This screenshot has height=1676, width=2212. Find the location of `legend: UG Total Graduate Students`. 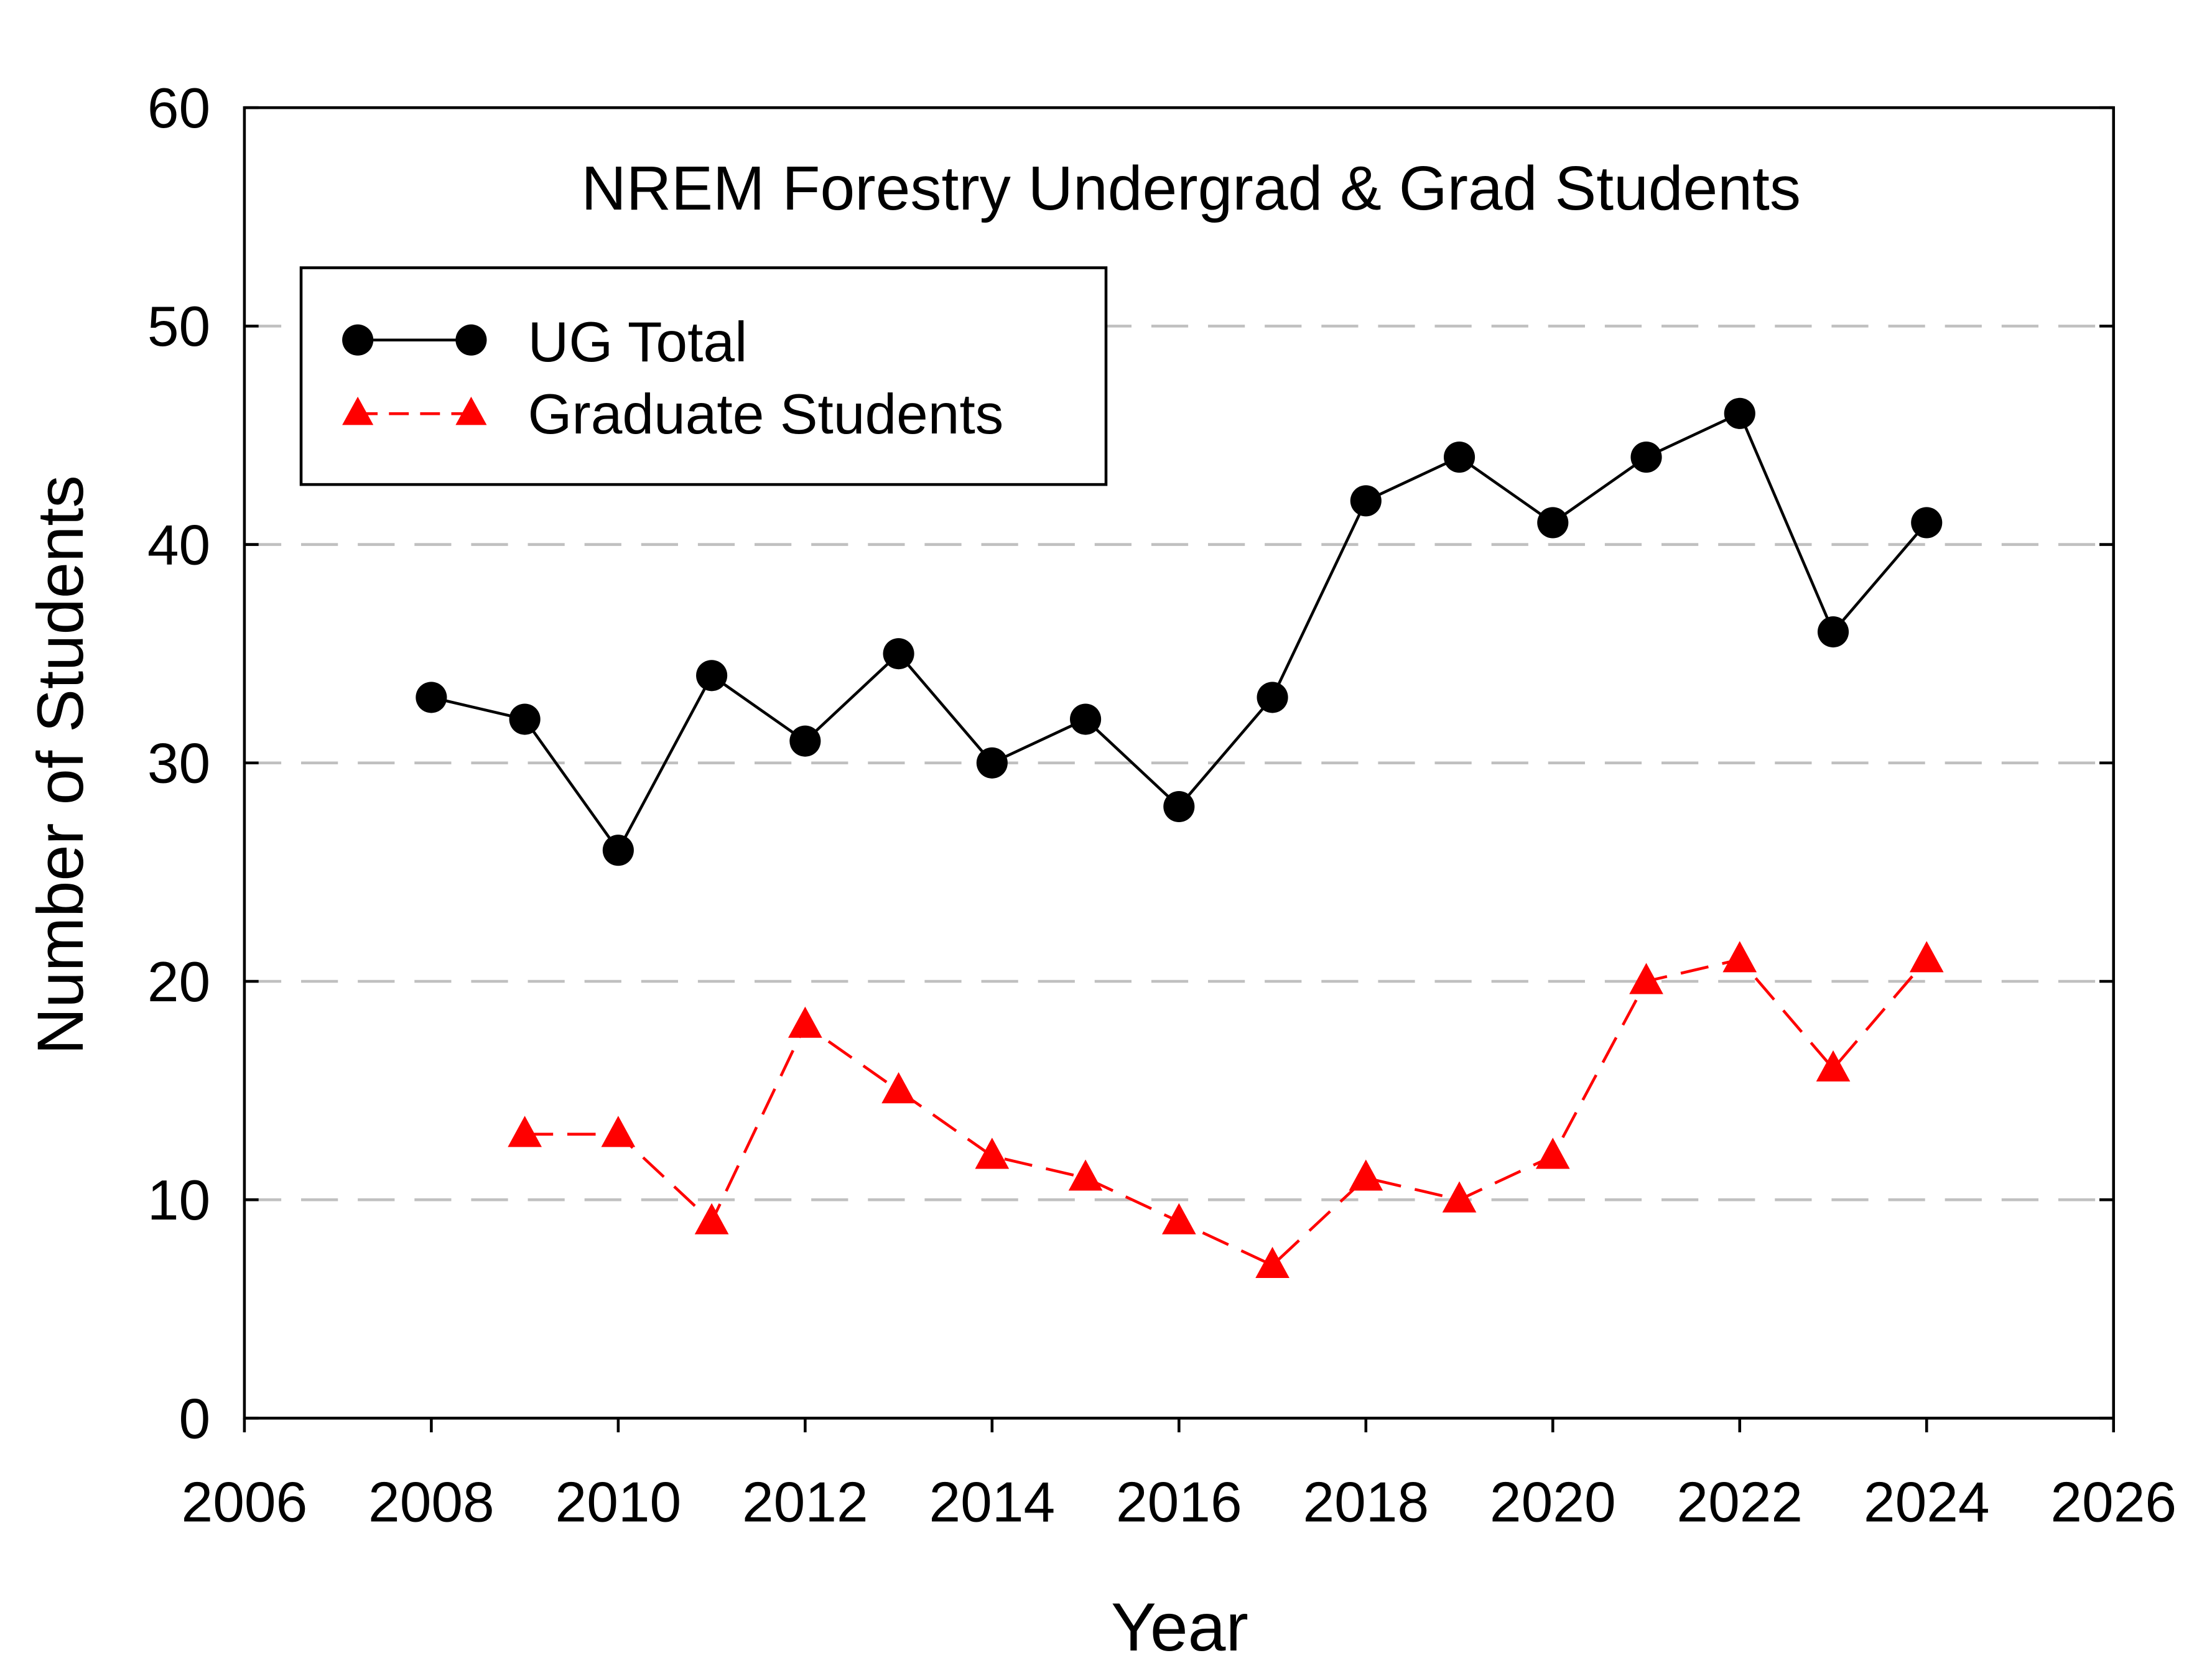

legend: UG Total Graduate Students is located at coordinates (703, 376).